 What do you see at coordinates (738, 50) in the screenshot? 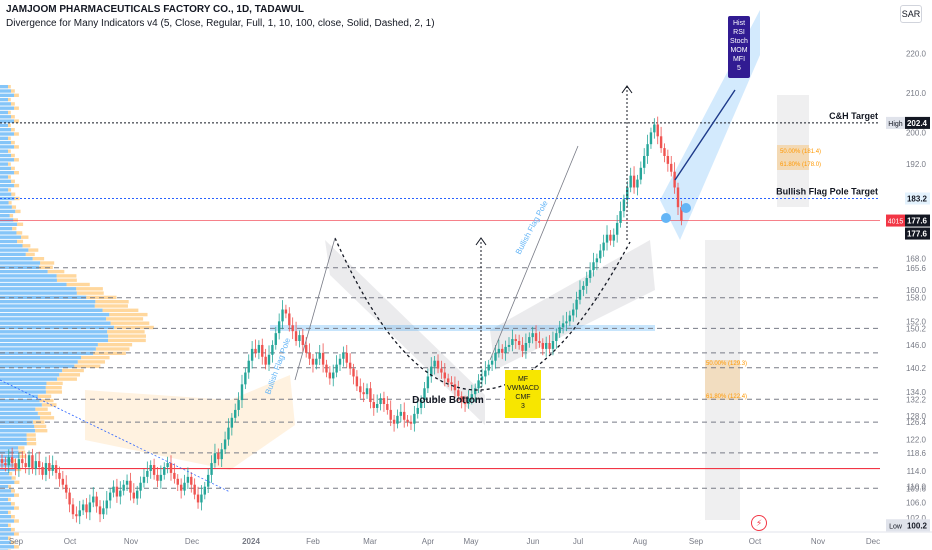
I see `signal-label: MOM` at bounding box center [738, 50].